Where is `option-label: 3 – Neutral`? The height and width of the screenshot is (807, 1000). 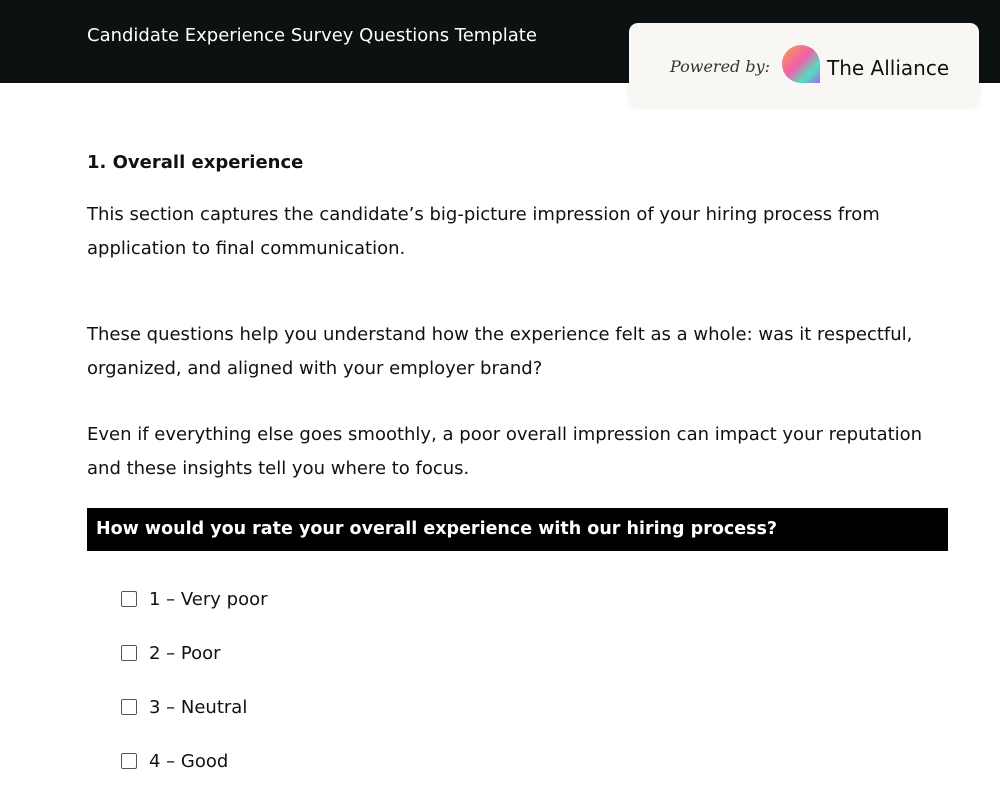
option-label: 3 – Neutral is located at coordinates (198, 707).